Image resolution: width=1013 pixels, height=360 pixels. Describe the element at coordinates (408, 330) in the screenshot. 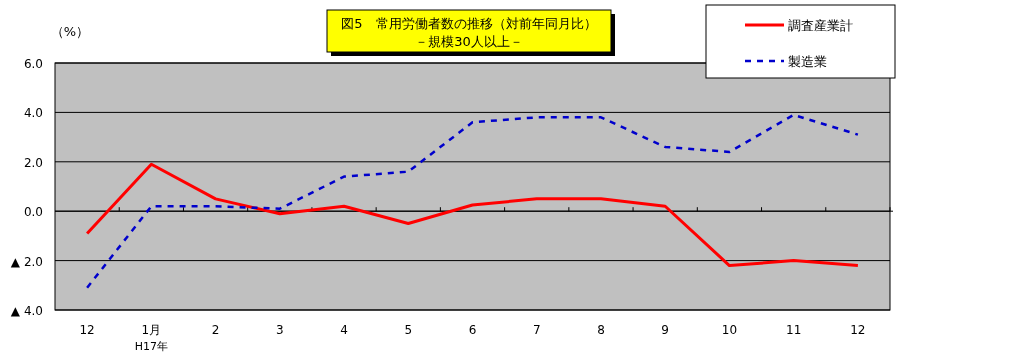

I see `x-tick-label: 5` at that location.